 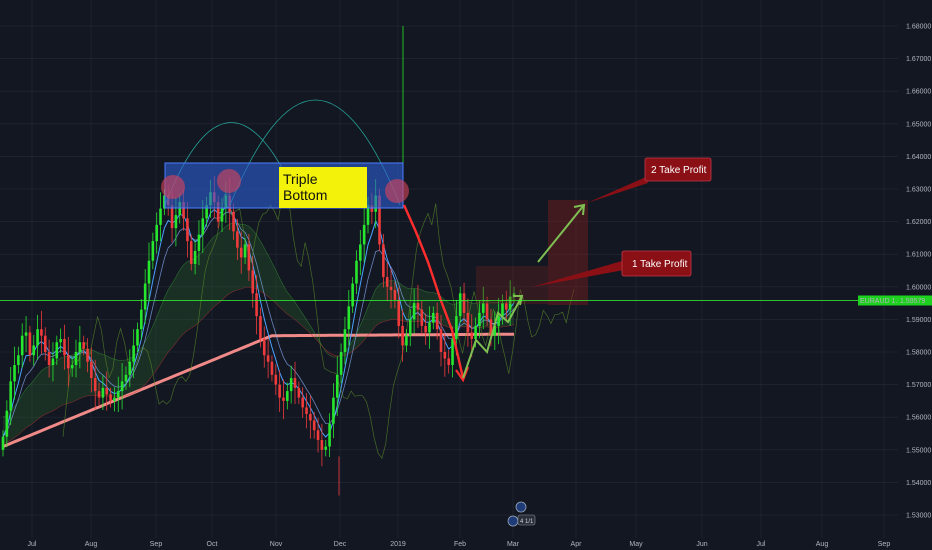 I want to click on triple-bottom-label-box, so click(x=323, y=187).